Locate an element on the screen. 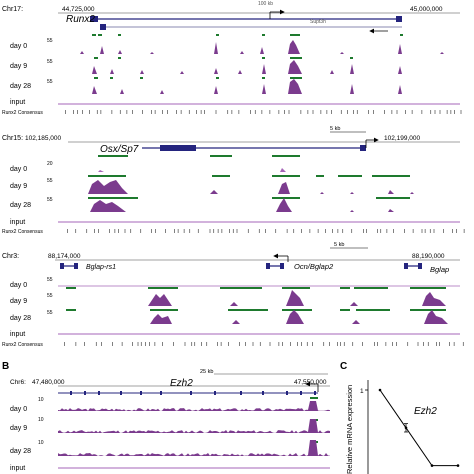  tick-label: 20 is located at coordinates (50, 164).